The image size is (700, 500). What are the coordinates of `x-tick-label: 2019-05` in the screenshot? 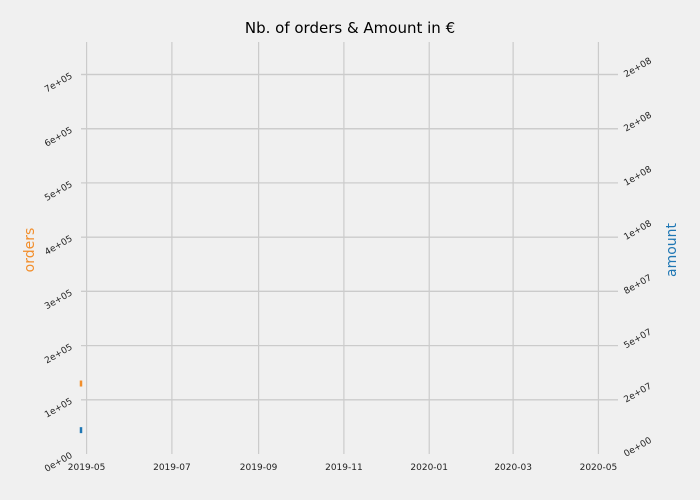 It's located at (87, 468).